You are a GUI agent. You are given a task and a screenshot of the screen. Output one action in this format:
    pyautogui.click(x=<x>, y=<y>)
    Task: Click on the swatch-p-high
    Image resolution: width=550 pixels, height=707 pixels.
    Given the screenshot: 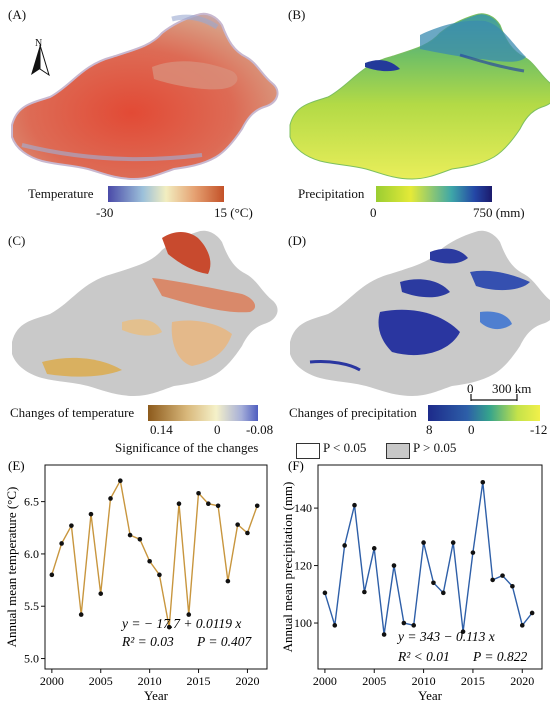 What is the action you would take?
    pyautogui.click(x=398, y=451)
    